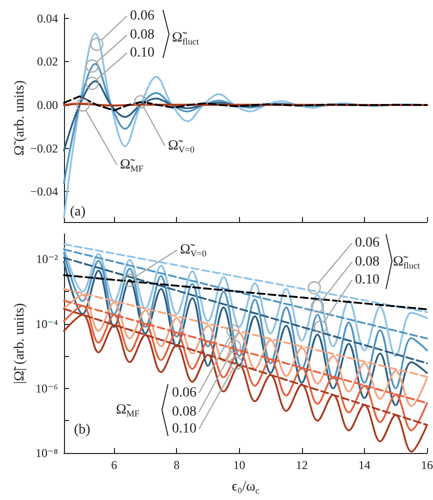 Image resolution: width=433 pixels, height=500 pixels. What do you see at coordinates (114, 465) in the screenshot?
I see `x-tick-label: 6` at bounding box center [114, 465].